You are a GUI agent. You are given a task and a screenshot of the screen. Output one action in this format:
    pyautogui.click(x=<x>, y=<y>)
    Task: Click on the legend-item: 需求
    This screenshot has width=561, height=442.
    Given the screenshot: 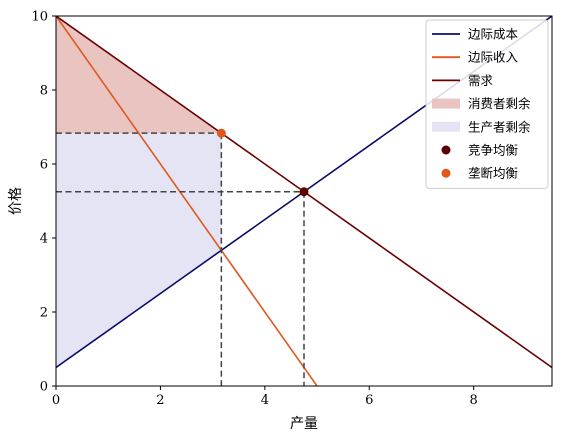 What is the action you would take?
    pyautogui.click(x=463, y=80)
    